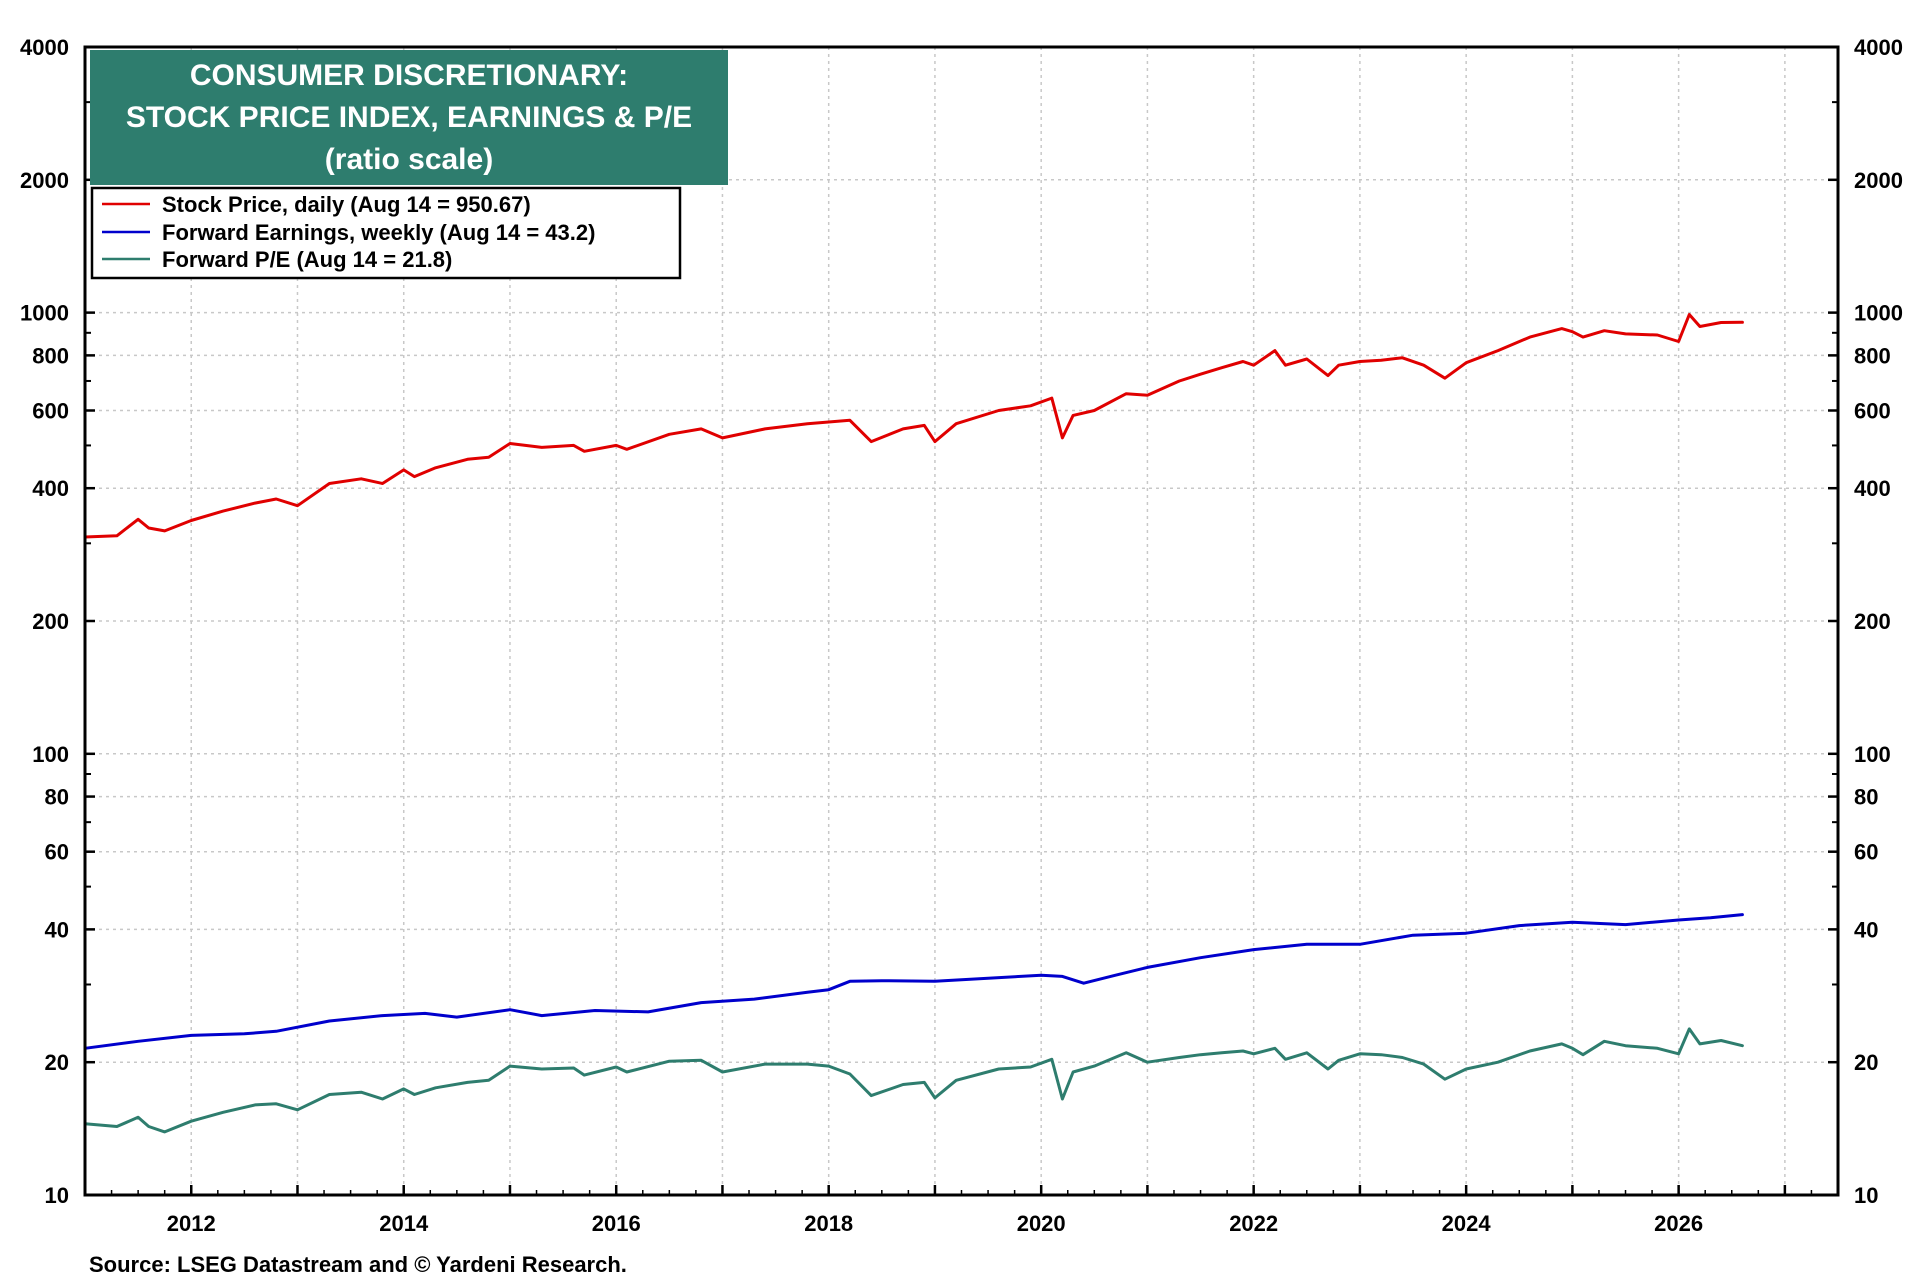 This screenshot has width=1920, height=1280. I want to click on y-tick-label-right: 400, so click(1872, 488).